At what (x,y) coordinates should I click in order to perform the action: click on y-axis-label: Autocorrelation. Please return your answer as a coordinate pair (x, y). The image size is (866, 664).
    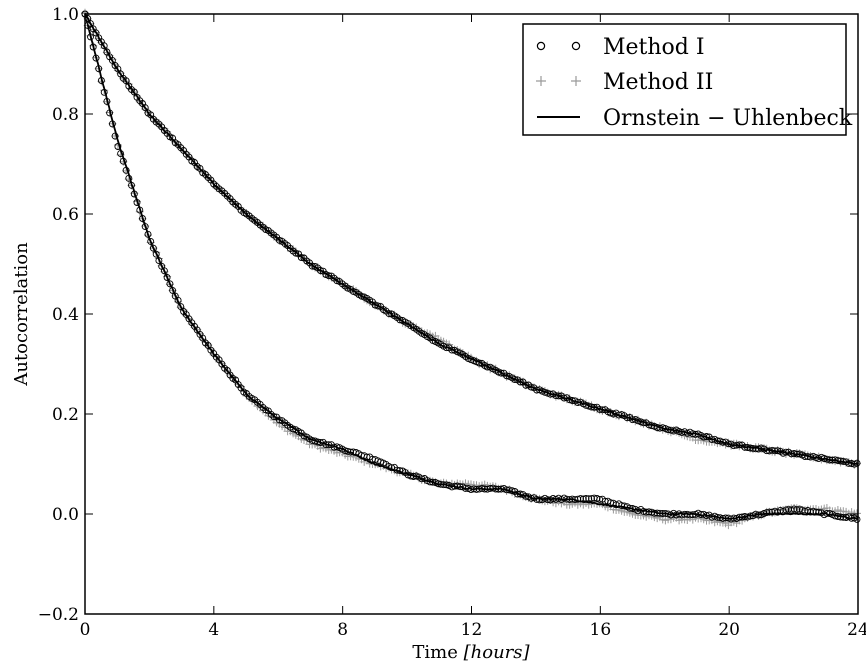
    Looking at the image, I should click on (21, 314).